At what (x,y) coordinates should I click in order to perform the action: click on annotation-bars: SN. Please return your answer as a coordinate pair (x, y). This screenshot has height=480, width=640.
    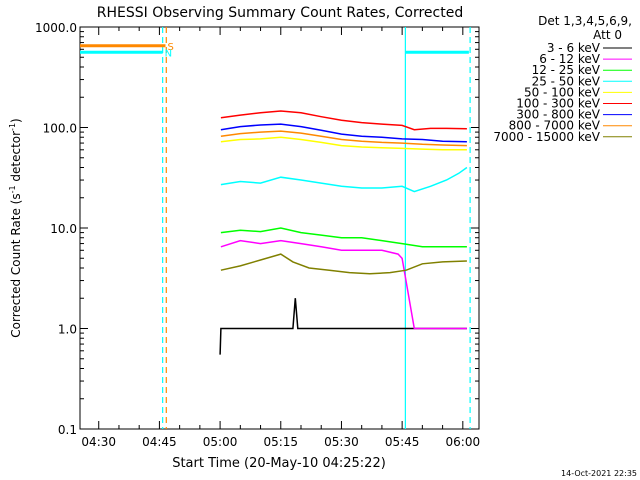
    Looking at the image, I should click on (274, 50).